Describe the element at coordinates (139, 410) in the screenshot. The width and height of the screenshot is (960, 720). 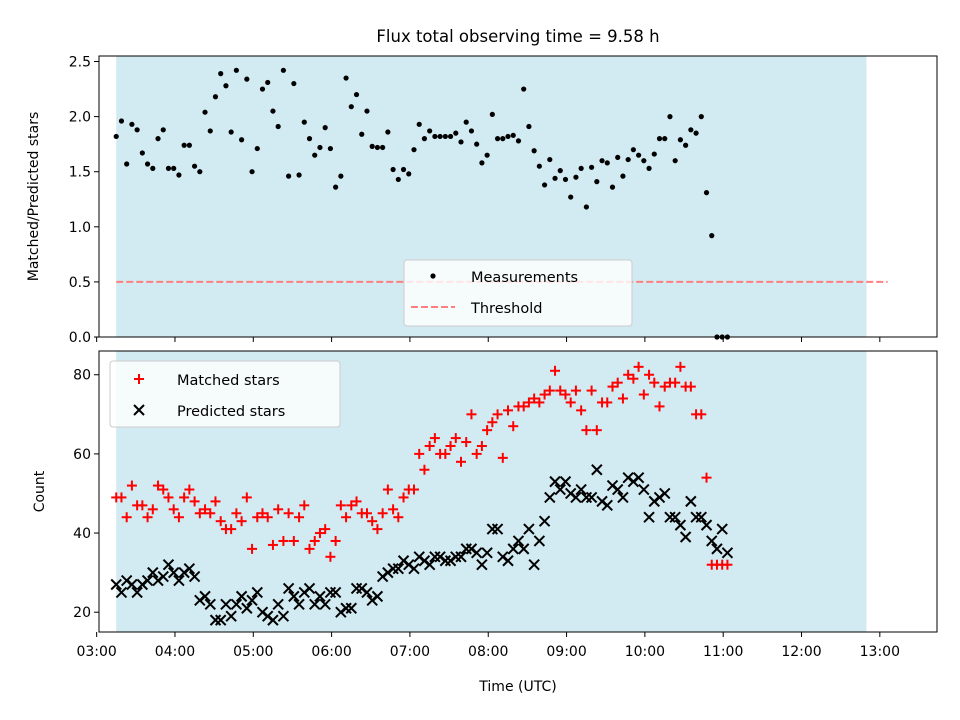
I see `legend-predicted-marker` at that location.